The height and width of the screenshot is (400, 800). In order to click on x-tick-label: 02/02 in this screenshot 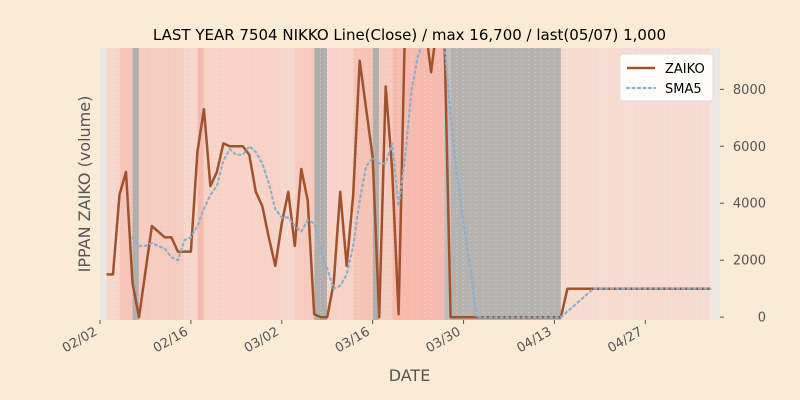, I will do `click(80, 340)`.